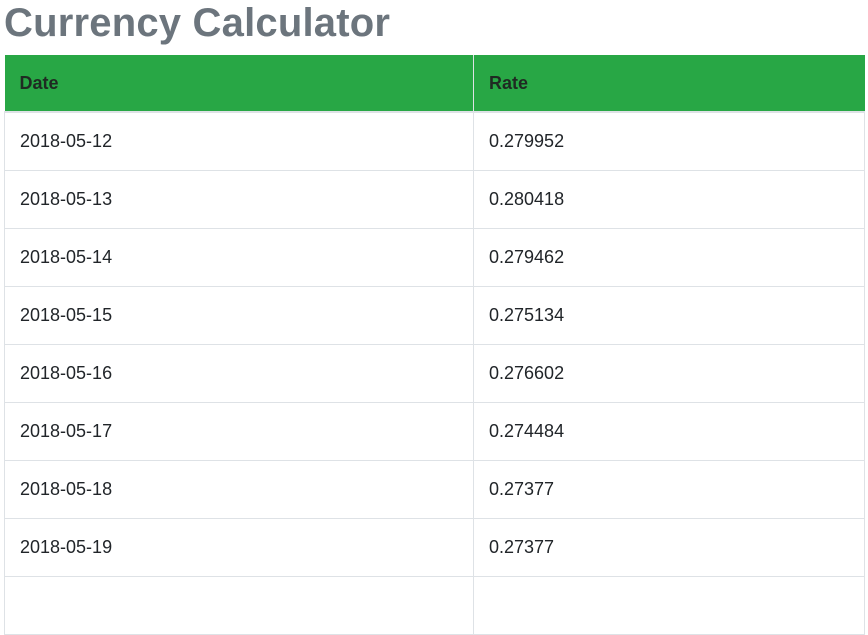 This screenshot has height=635, width=868. I want to click on rate-cell: 0.276602, so click(669, 373).